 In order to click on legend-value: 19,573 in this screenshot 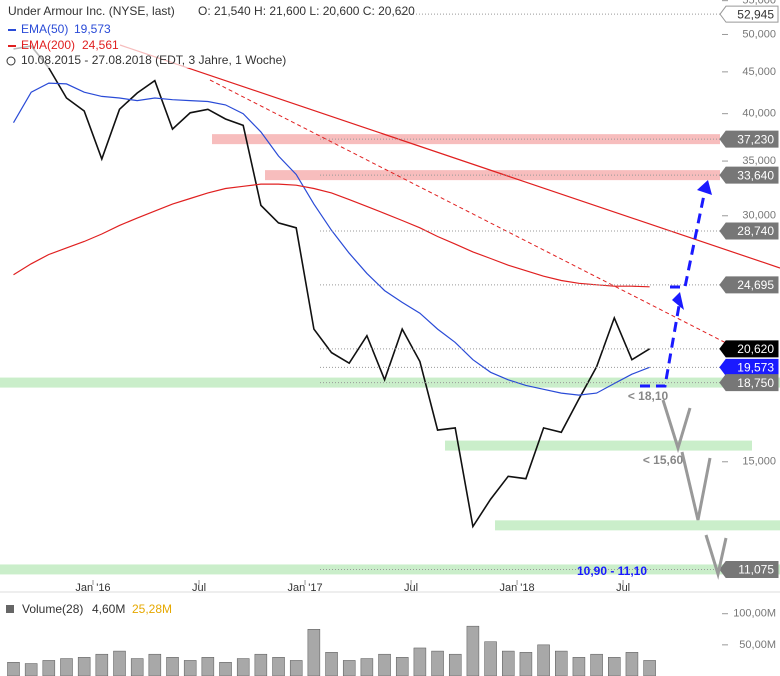, I will do `click(92, 29)`.